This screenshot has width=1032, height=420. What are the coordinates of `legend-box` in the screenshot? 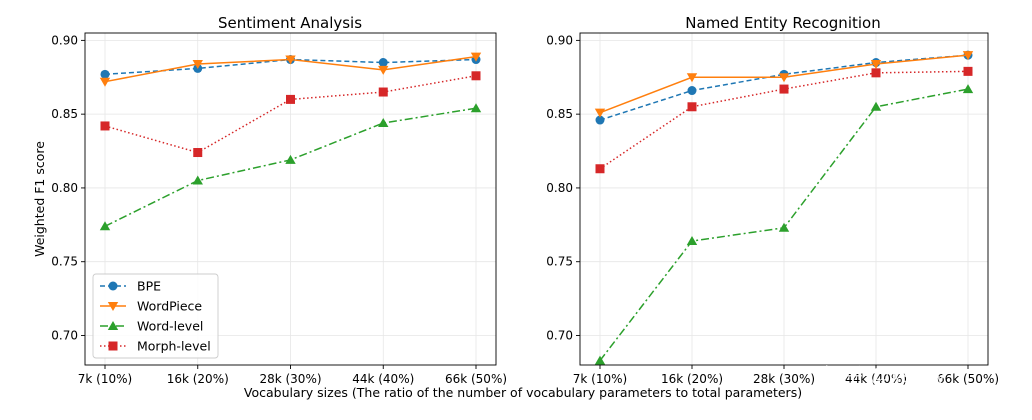 It's located at (155, 316).